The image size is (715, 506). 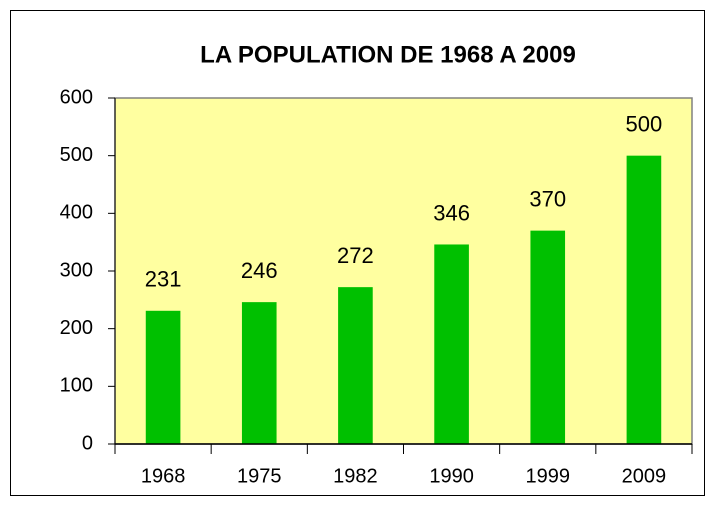 What do you see at coordinates (76, 386) in the screenshot?
I see `y-tick-label: 100` at bounding box center [76, 386].